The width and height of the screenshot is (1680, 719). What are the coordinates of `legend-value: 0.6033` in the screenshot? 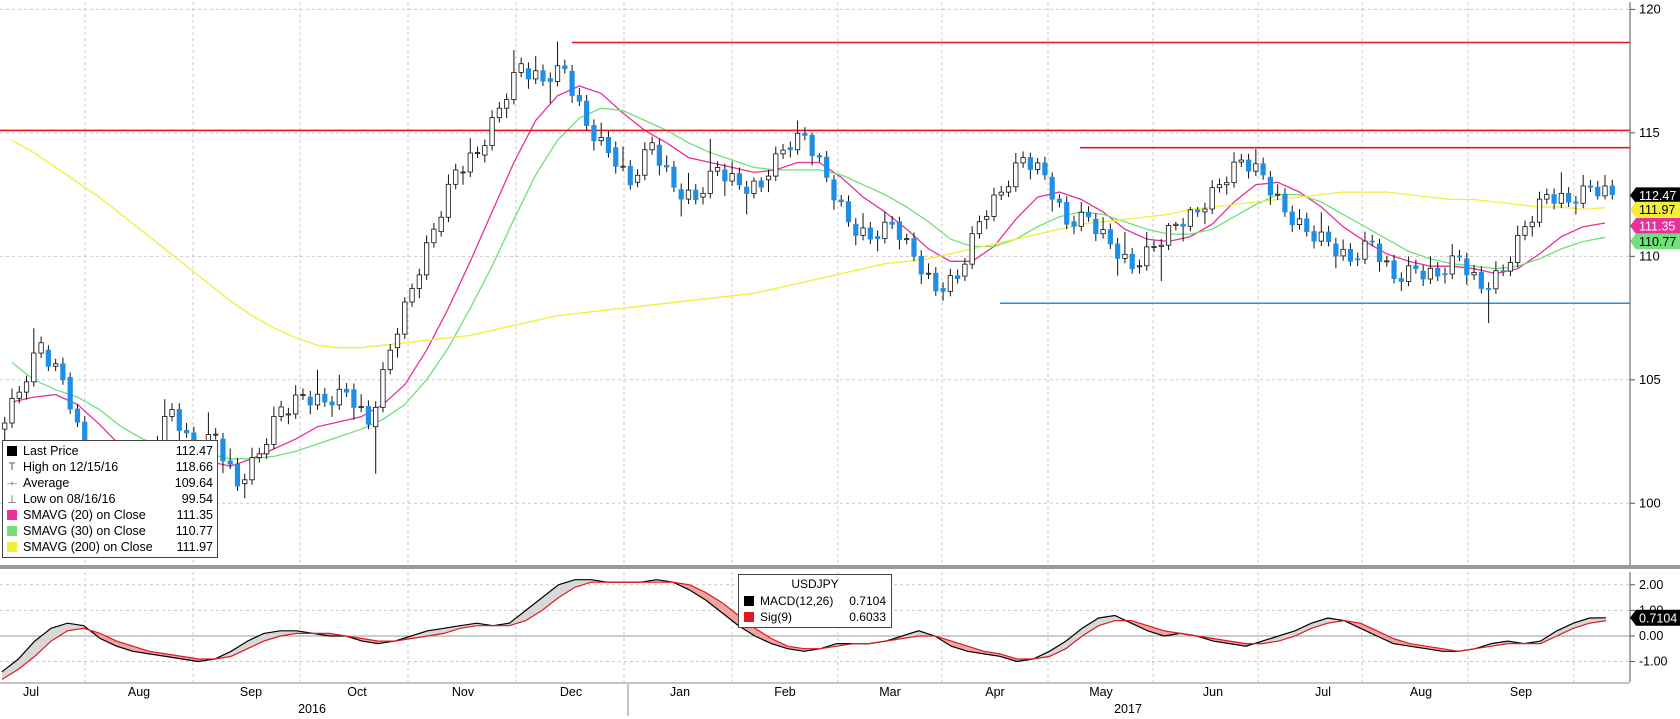 It's located at (867, 617).